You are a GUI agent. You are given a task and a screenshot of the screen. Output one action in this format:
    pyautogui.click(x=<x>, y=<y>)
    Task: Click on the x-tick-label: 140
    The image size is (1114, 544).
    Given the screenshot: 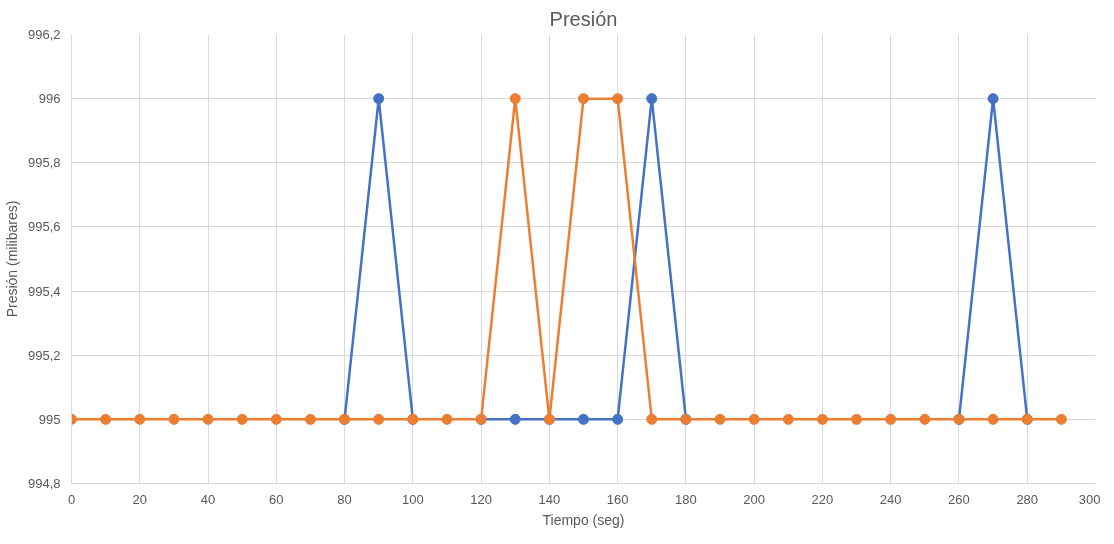 What is the action you would take?
    pyautogui.click(x=549, y=499)
    